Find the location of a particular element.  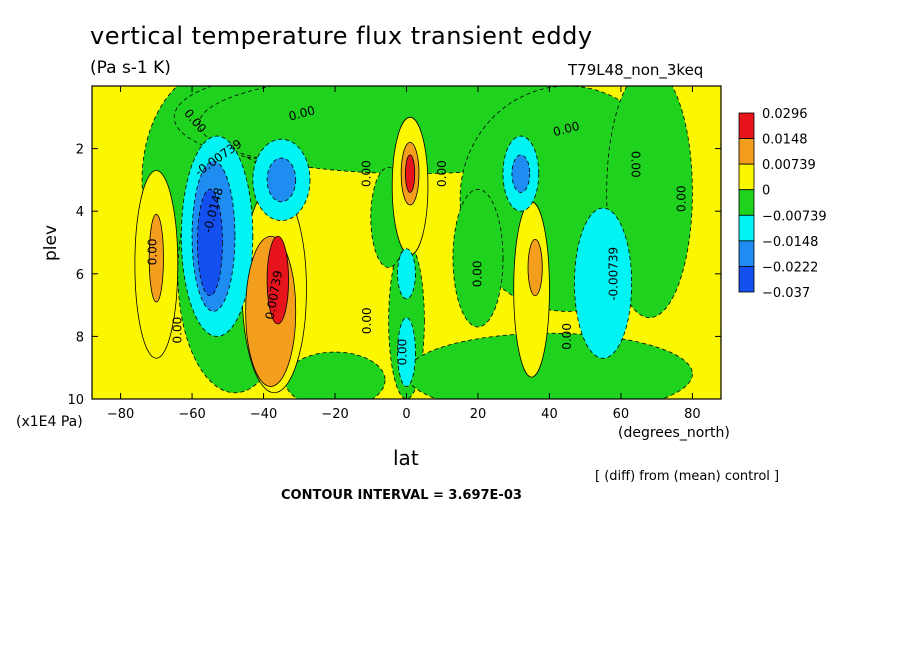

colorbar-label: −0.0148 is located at coordinates (790, 242).